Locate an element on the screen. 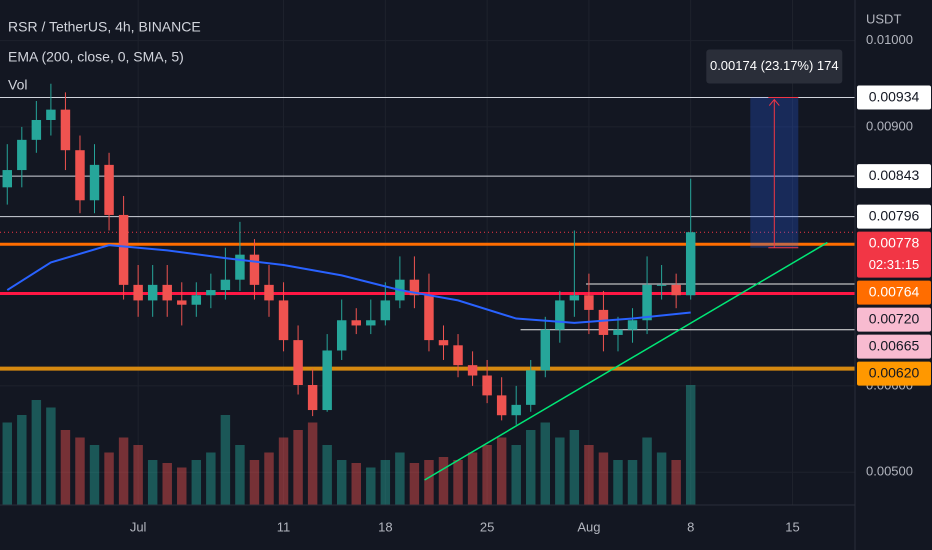 This screenshot has width=932, height=550. x-tick-label: 8 is located at coordinates (690, 526).